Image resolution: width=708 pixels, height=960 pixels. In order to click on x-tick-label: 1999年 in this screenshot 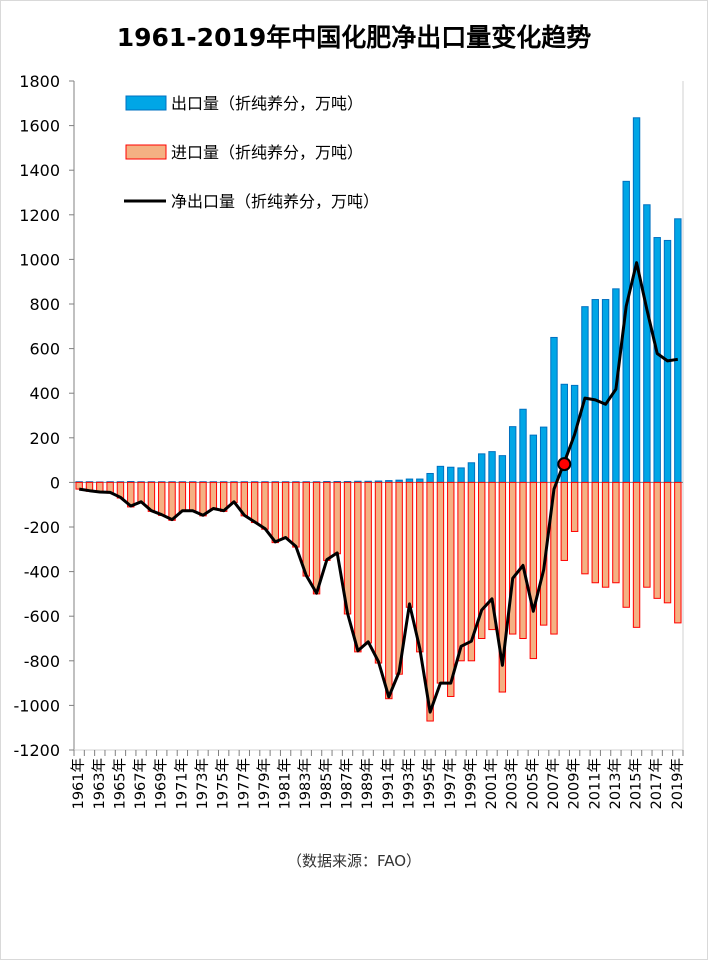, I will do `click(470, 783)`.